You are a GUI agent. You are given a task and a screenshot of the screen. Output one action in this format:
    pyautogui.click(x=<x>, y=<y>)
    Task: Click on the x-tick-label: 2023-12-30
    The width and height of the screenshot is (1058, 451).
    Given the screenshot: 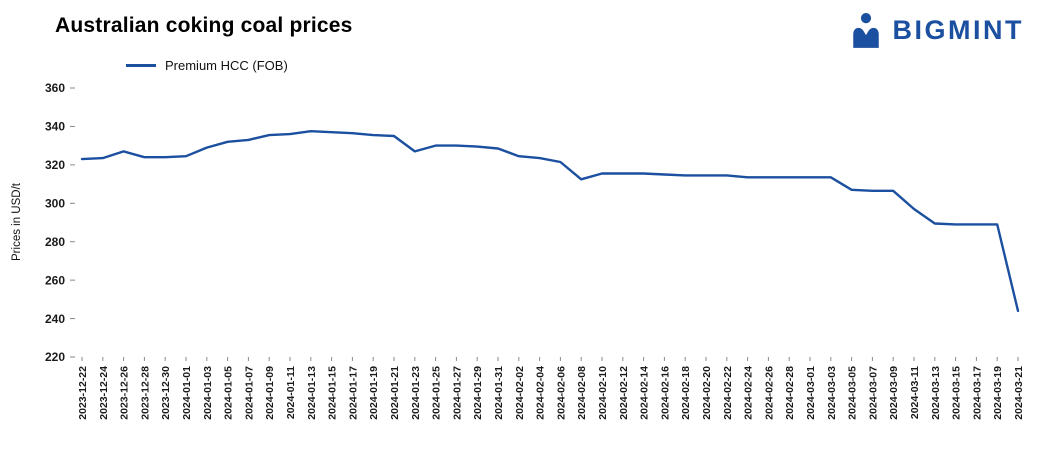 What is the action you would take?
    pyautogui.click(x=166, y=393)
    